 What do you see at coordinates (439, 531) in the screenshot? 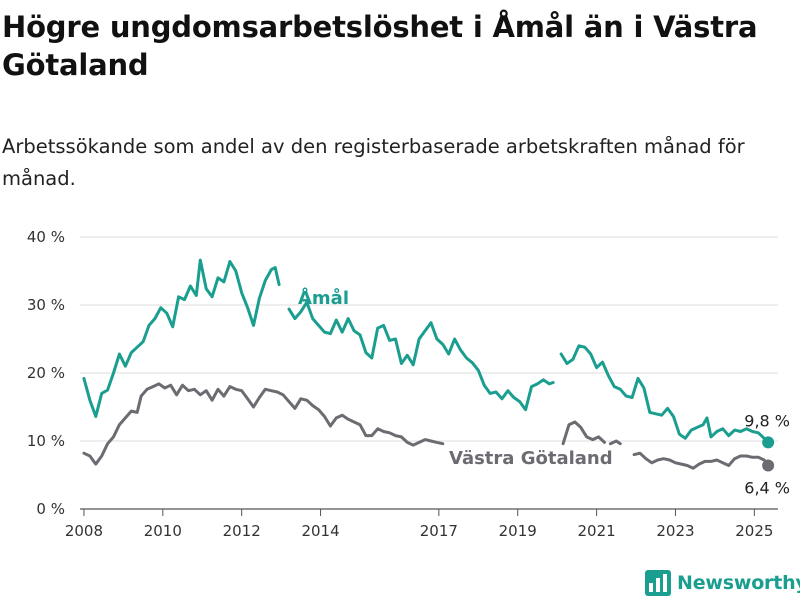
I see `x-tick-label: 2017` at bounding box center [439, 531].